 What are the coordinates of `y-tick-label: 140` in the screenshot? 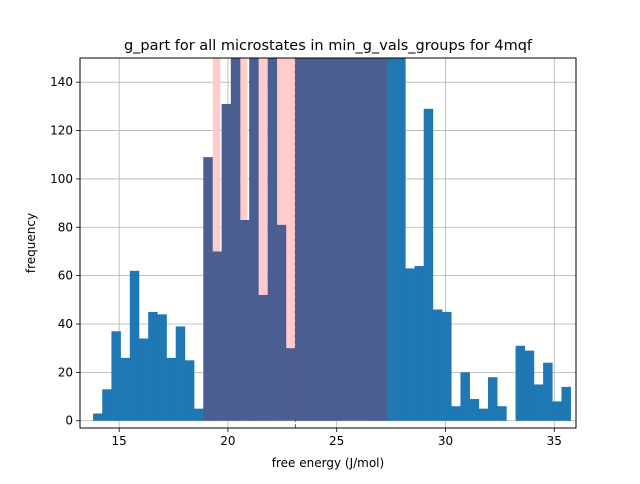 It's located at (61, 82).